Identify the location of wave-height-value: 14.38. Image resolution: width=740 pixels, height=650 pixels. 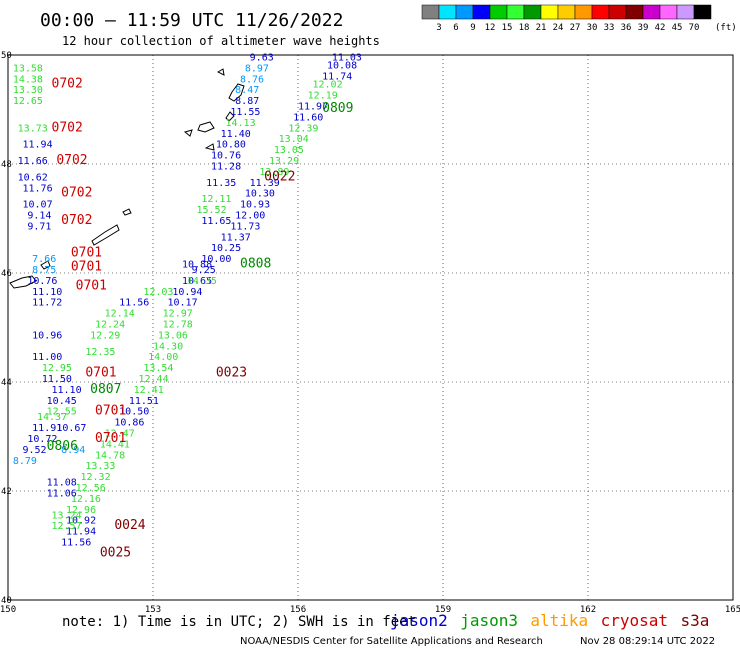
(28, 79).